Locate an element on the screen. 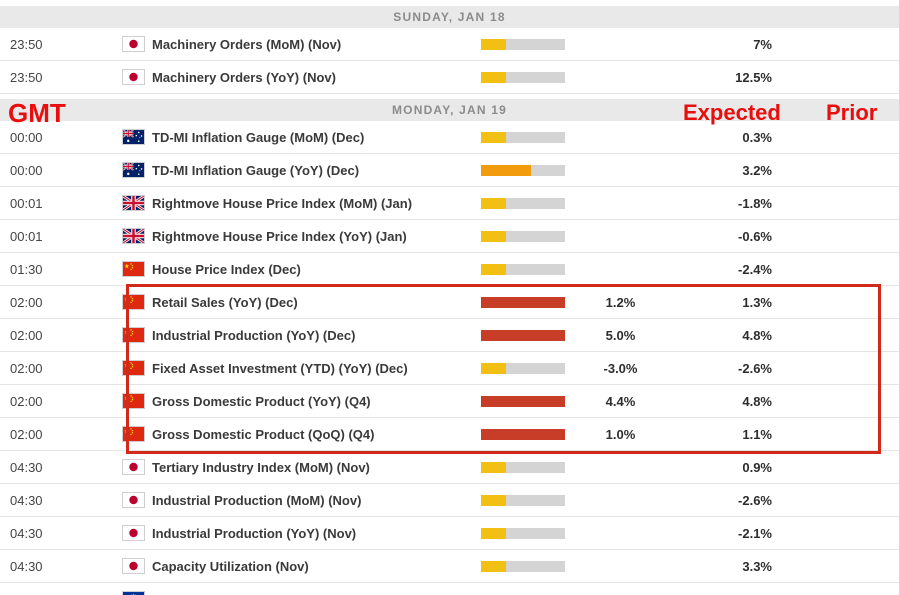 The width and height of the screenshot is (900, 595). event-row: 01:30 House Price Index (Dec) -2.4% is located at coordinates (449, 269).